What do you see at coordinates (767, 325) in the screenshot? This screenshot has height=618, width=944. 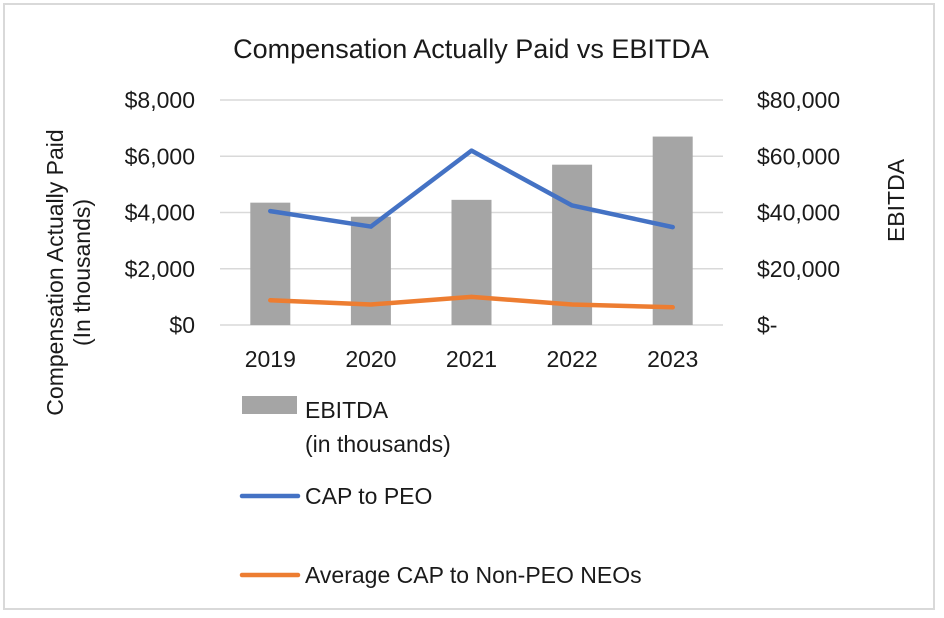 I see `right-tick-label: $-` at bounding box center [767, 325].